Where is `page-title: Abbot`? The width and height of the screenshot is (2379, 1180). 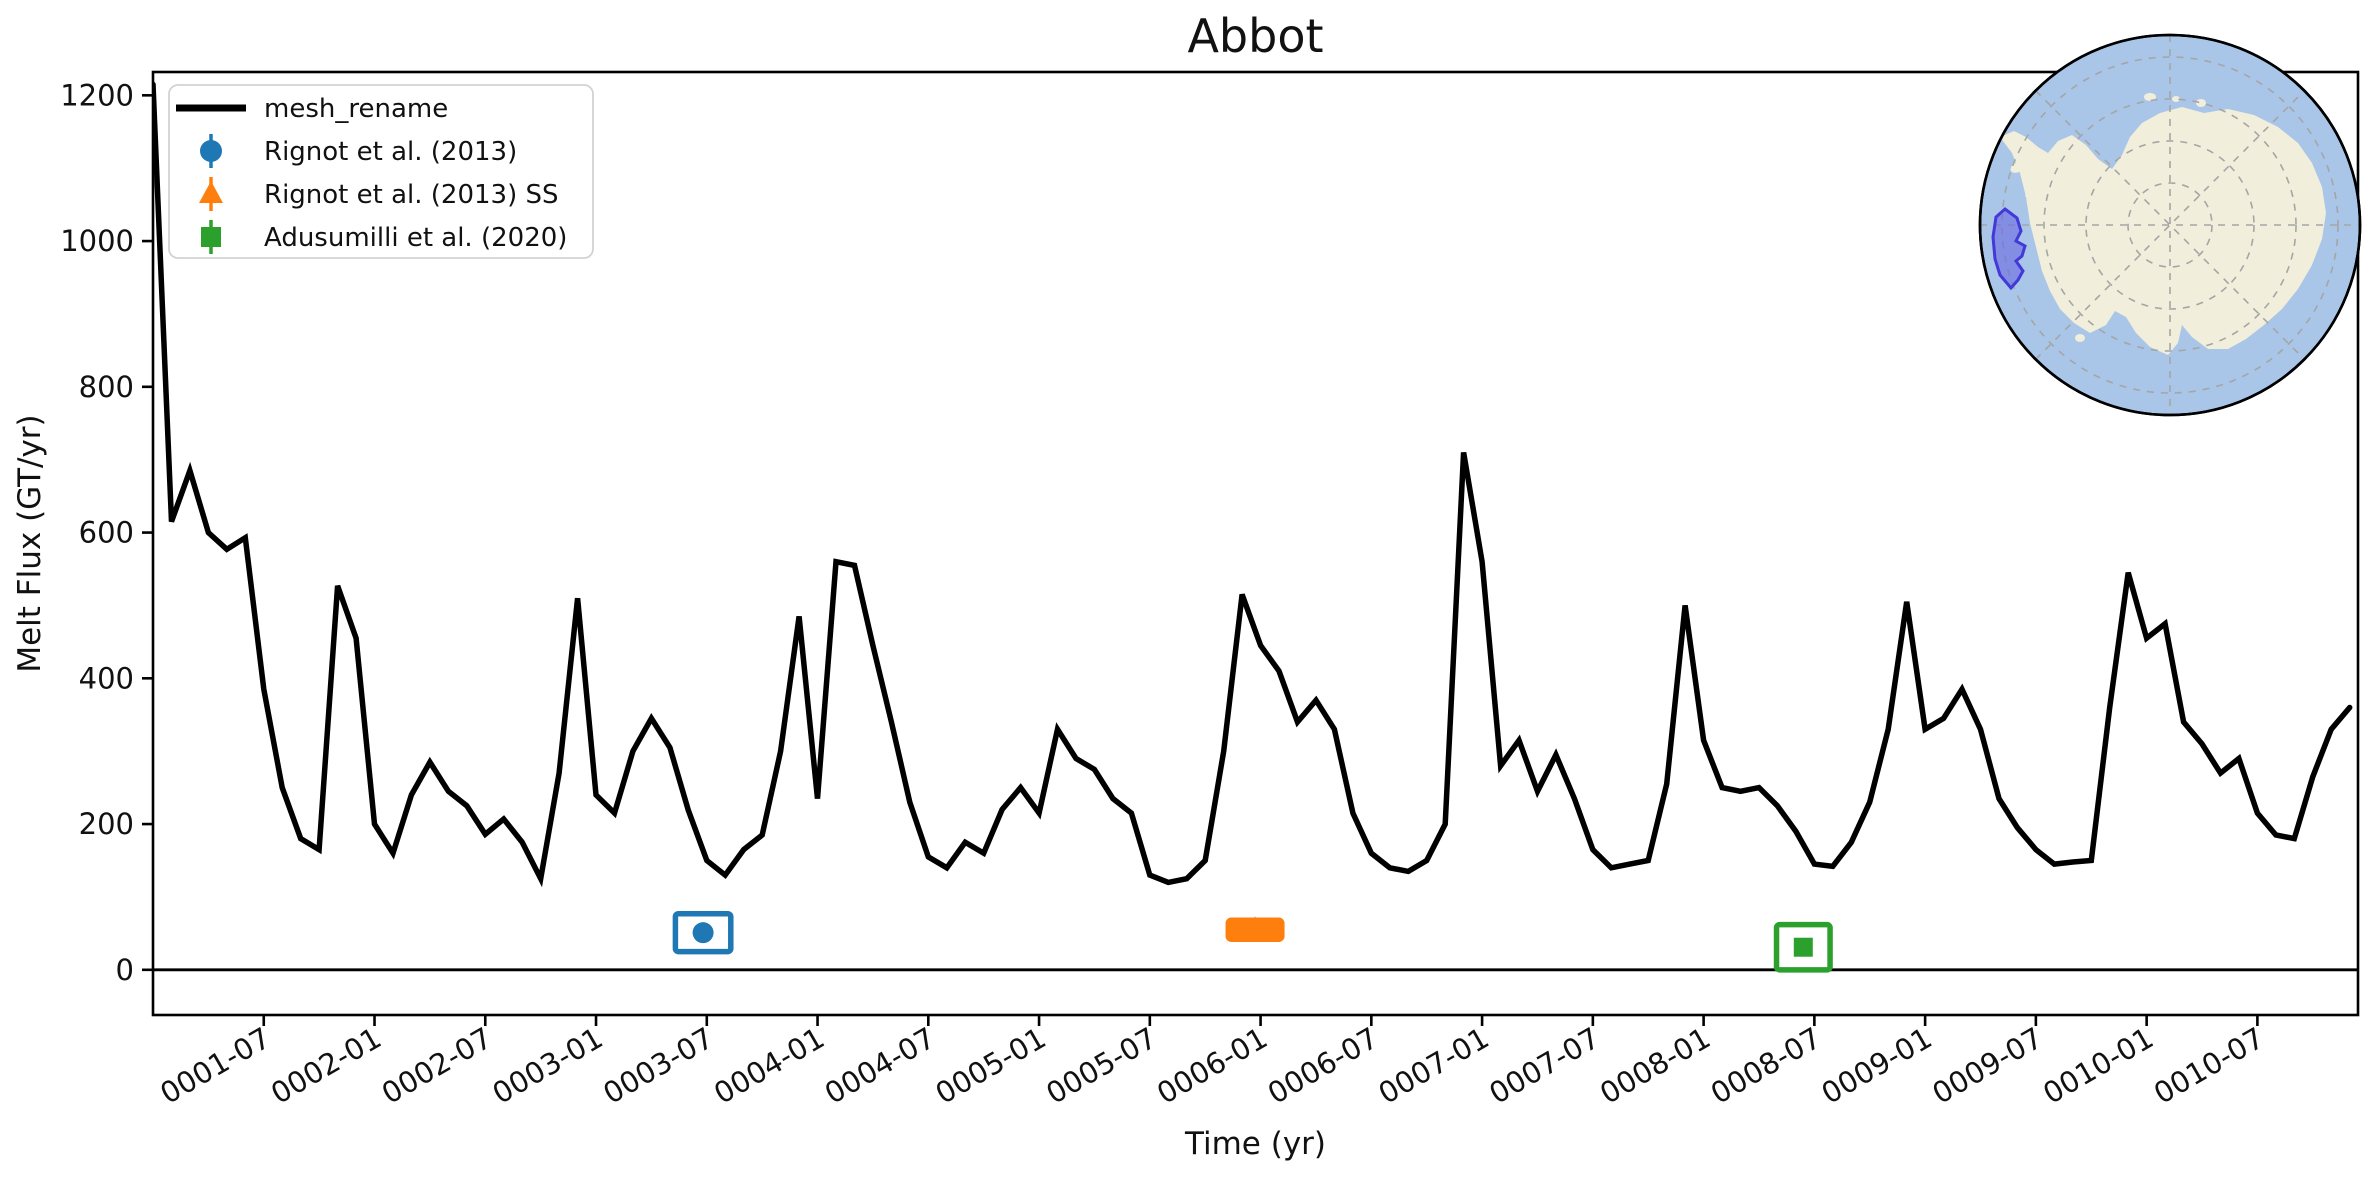 page-title: Abbot is located at coordinates (1255, 36).